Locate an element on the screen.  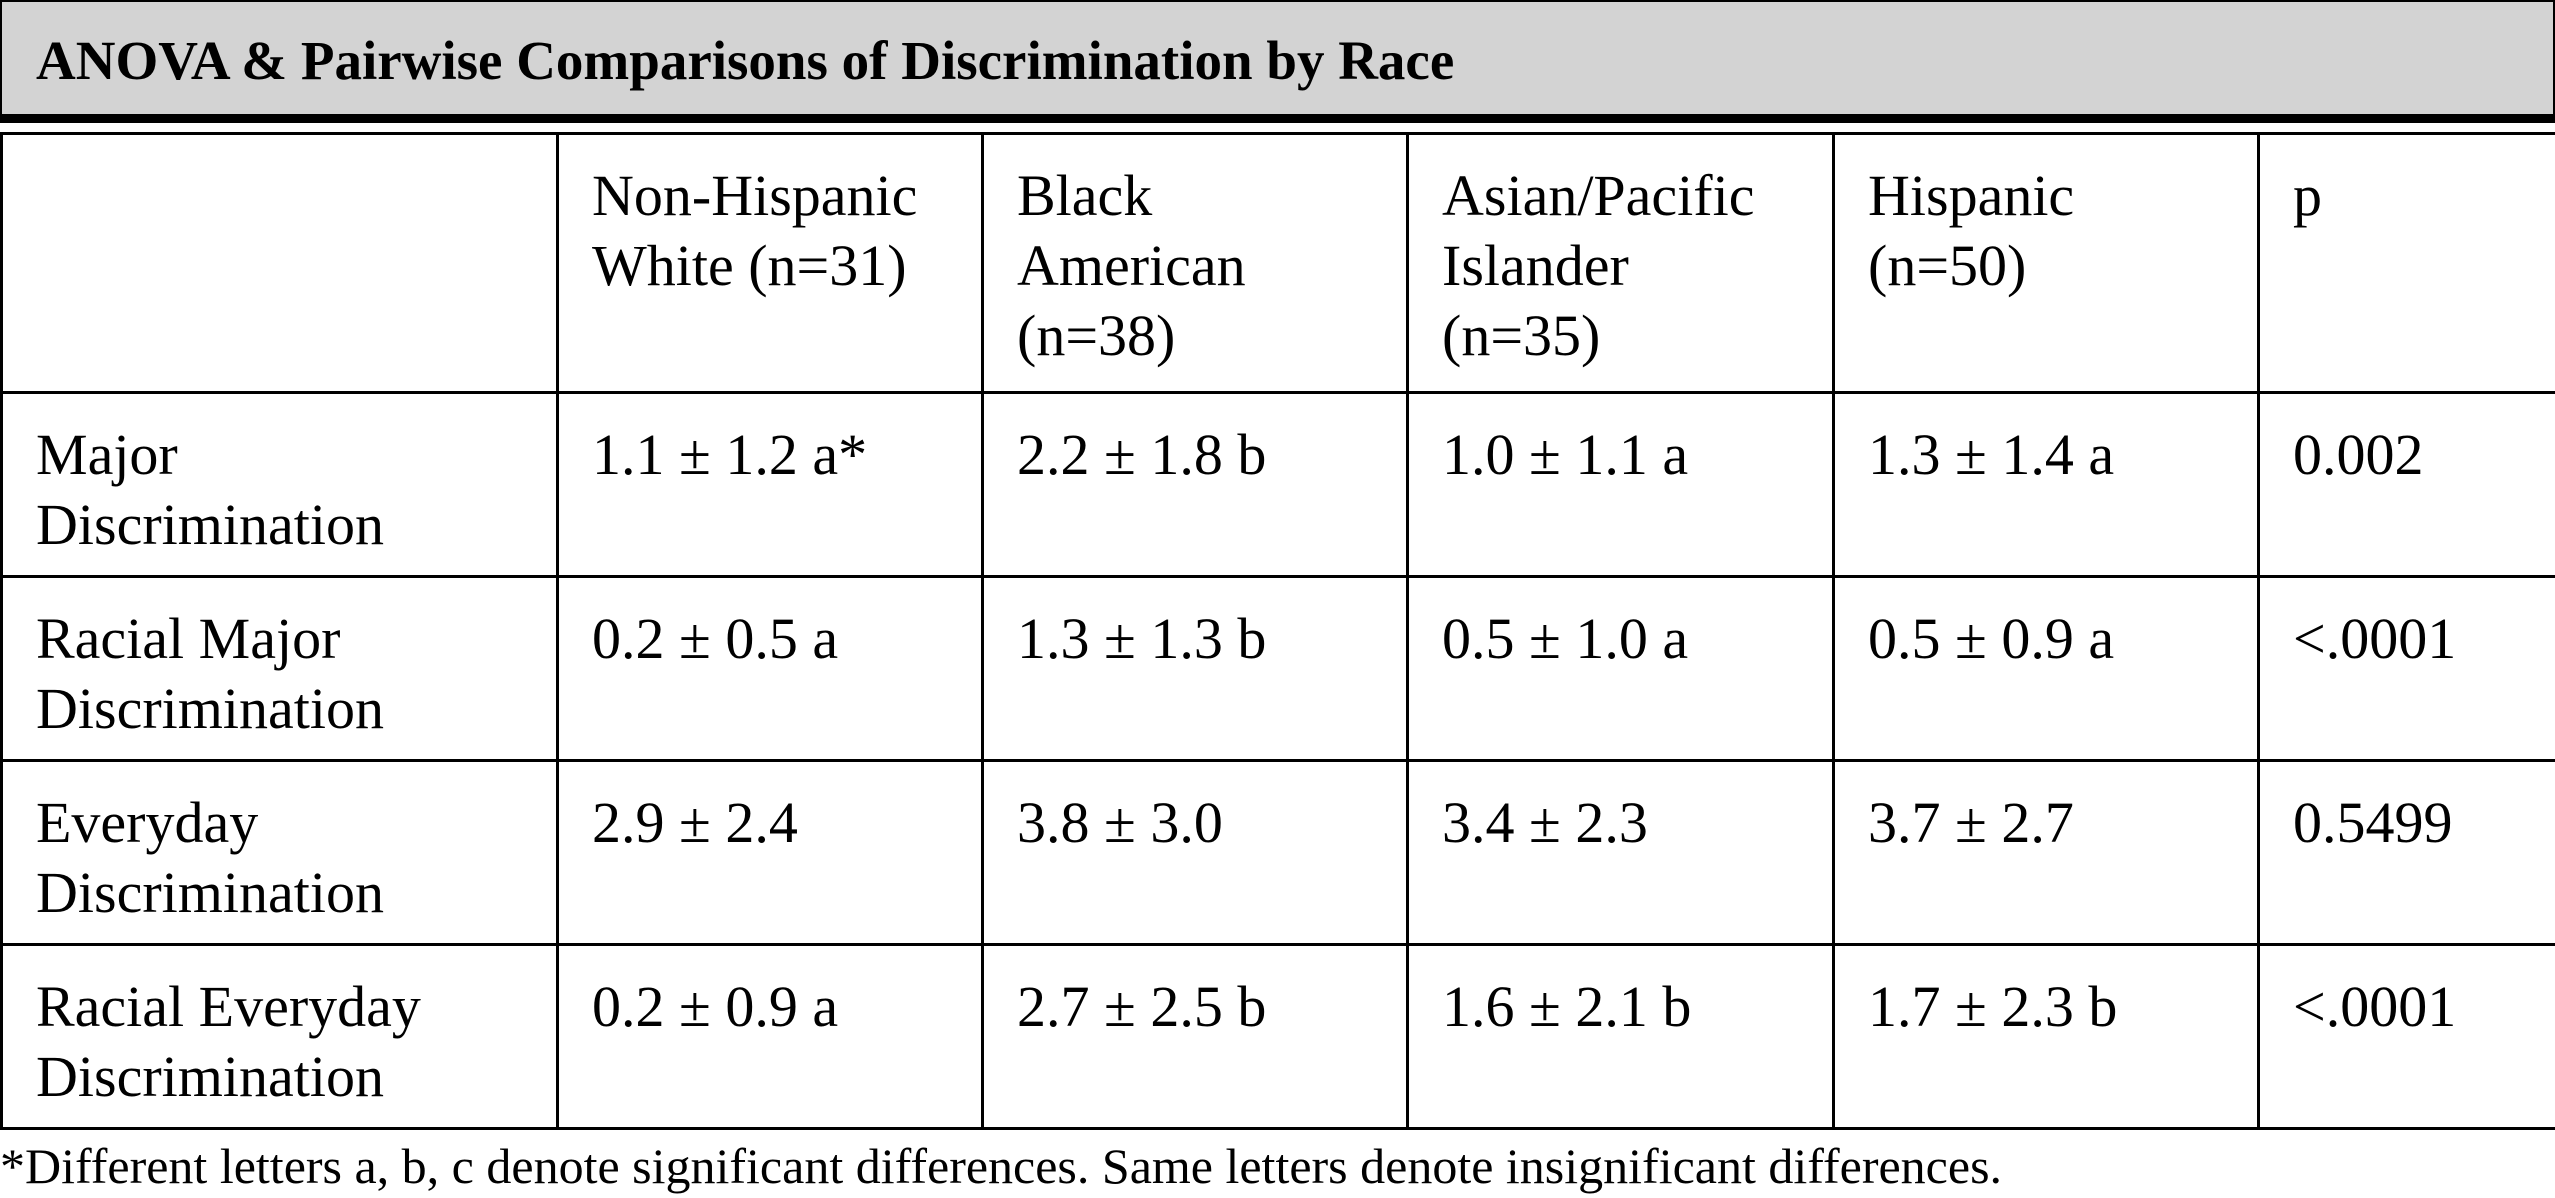
header-line: (n=35) is located at coordinates (1637, 336).